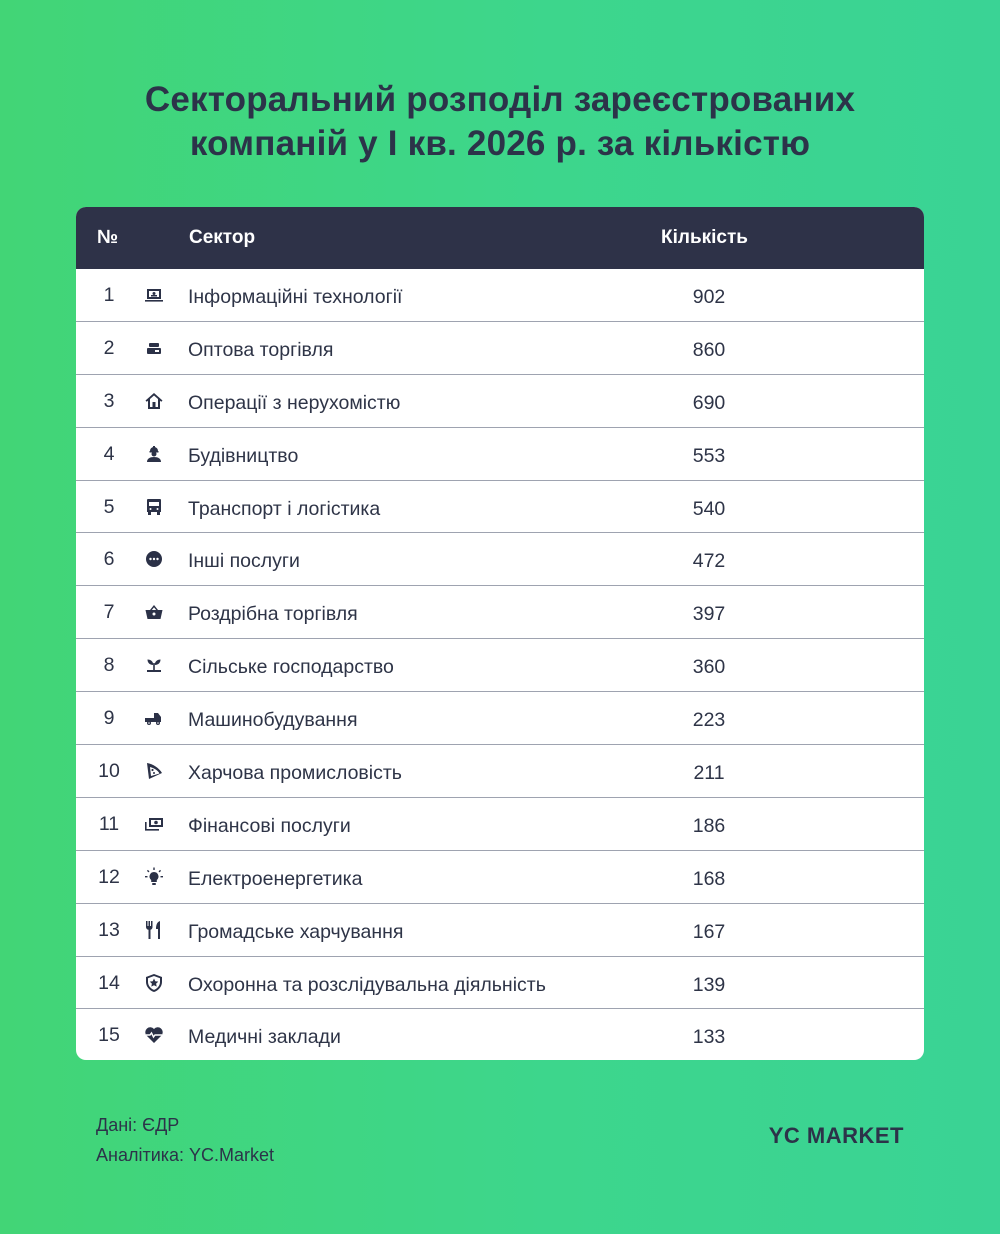  Describe the element at coordinates (222, 237) in the screenshot. I see `header-sector: Сектор` at that location.